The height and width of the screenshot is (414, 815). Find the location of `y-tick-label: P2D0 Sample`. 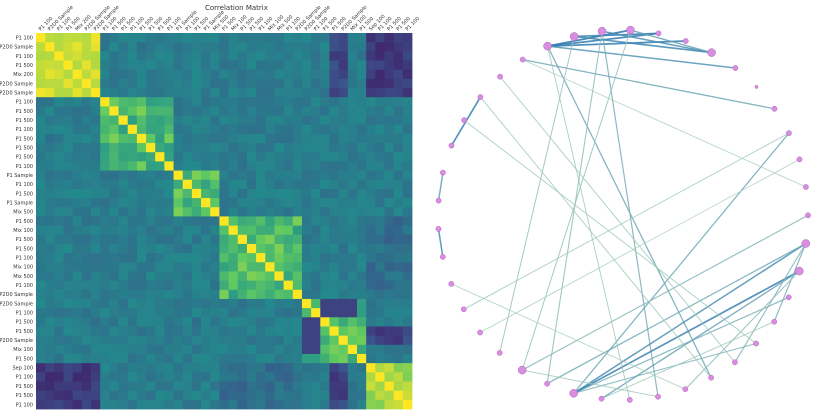

y-tick-label: P2D0 Sample is located at coordinates (16, 93).